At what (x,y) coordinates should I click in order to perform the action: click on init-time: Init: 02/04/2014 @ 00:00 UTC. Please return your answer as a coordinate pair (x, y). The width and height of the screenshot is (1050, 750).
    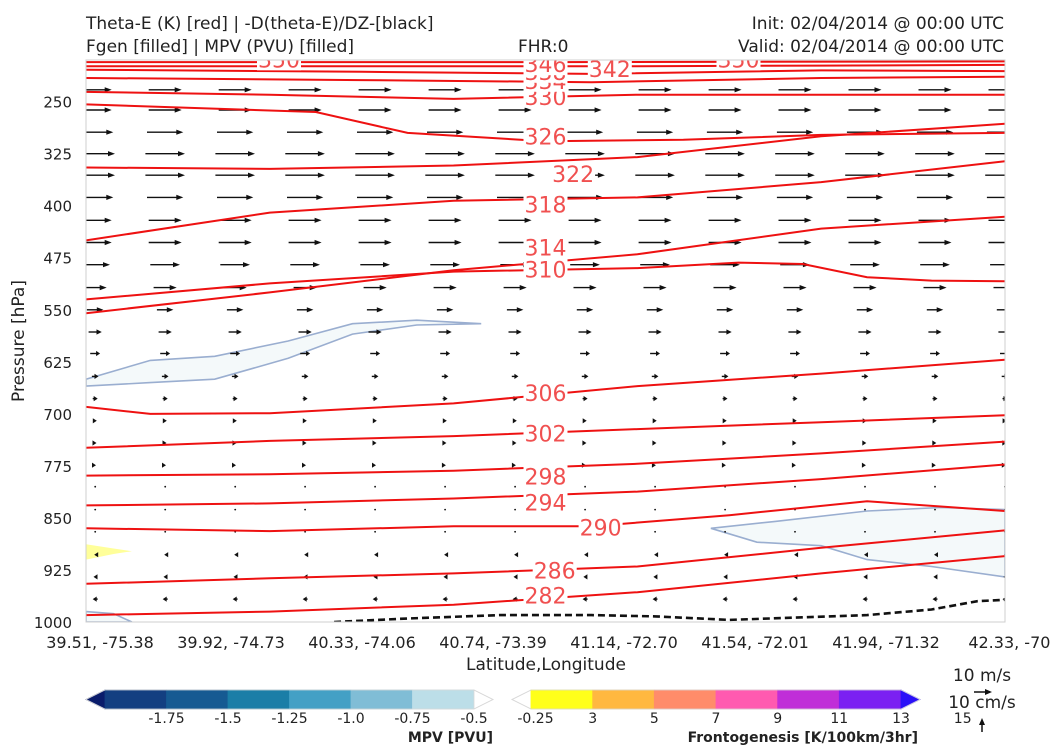
    Looking at the image, I should click on (877, 24).